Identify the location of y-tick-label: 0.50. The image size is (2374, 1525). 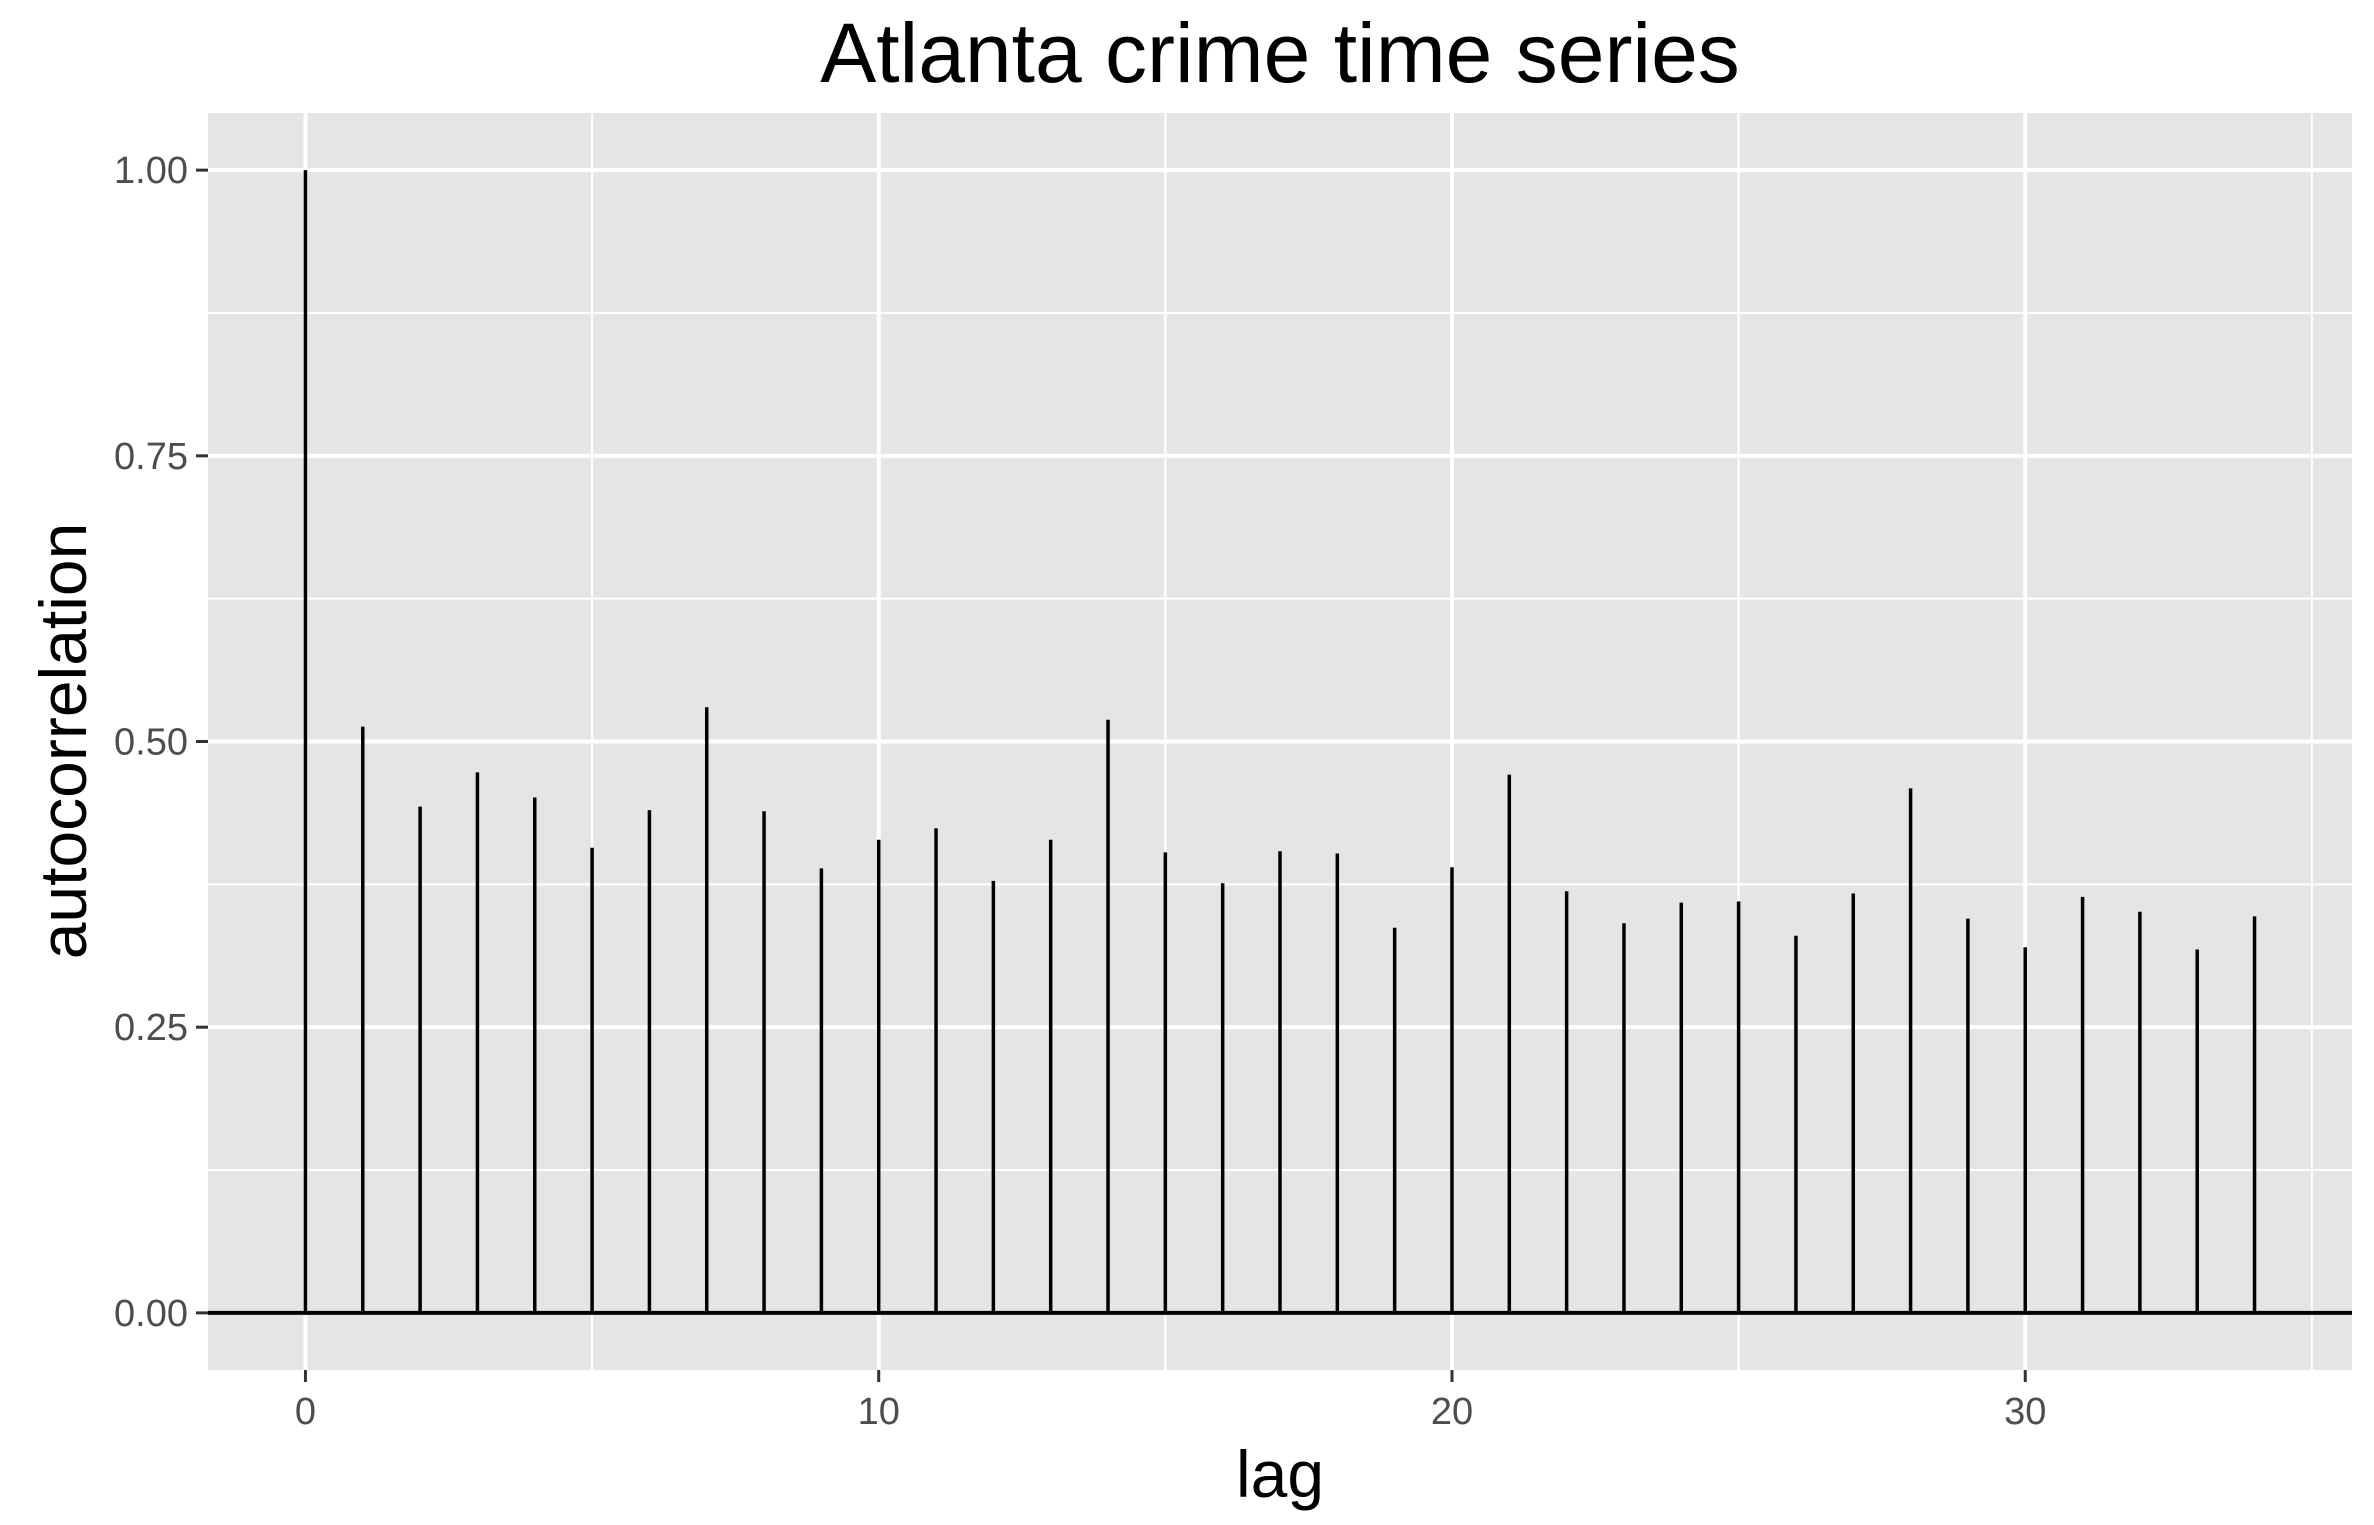
(151, 743).